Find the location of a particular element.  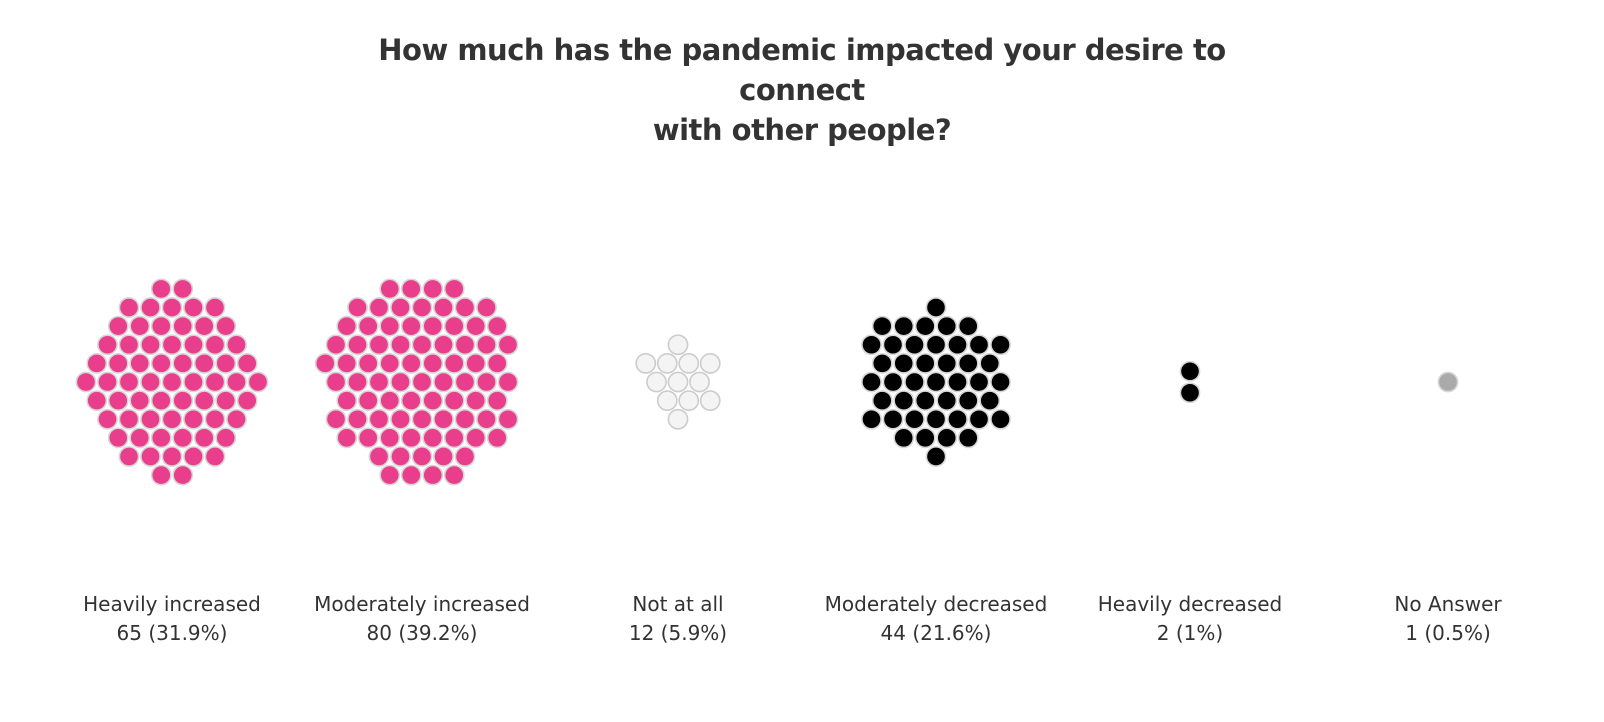

cluster-not-at-all is located at coordinates (678, 382).